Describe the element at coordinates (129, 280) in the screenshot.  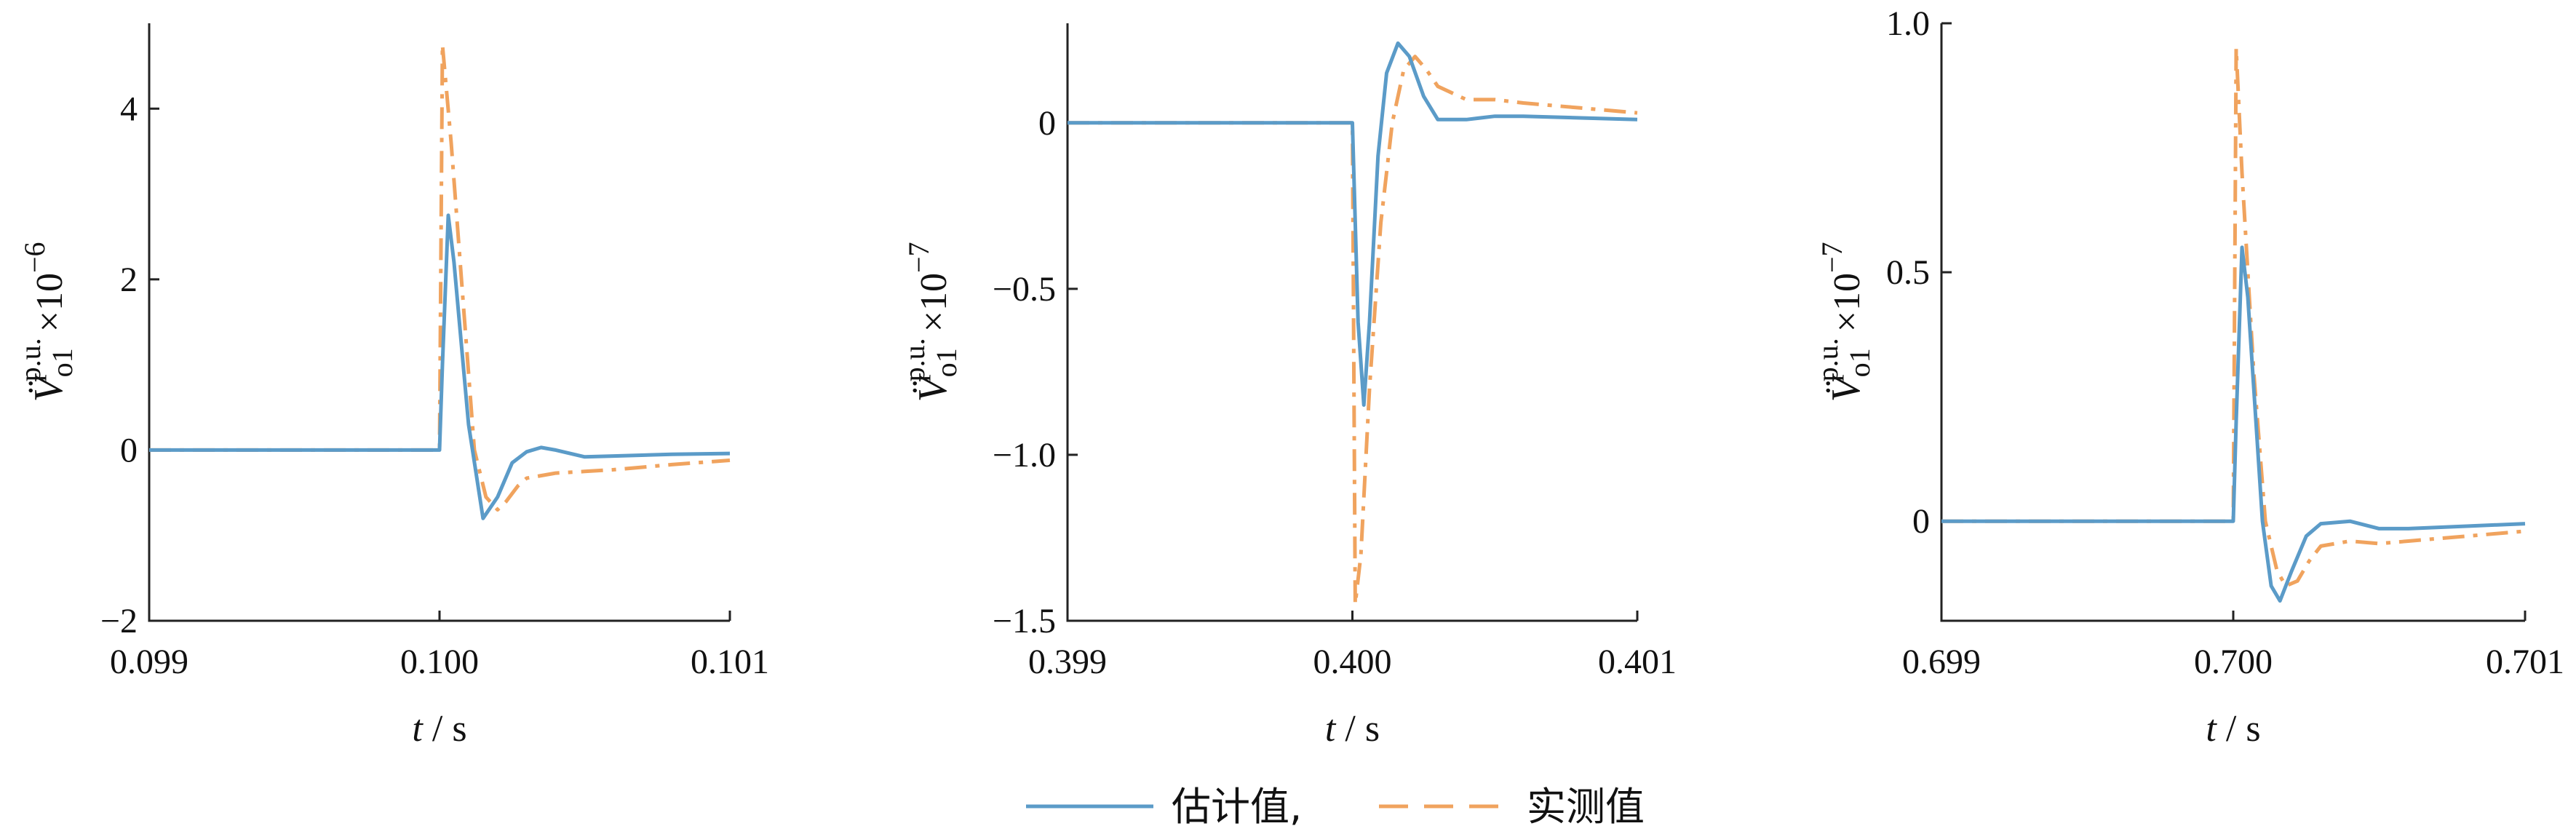
I see `y-tick-label: 2` at that location.